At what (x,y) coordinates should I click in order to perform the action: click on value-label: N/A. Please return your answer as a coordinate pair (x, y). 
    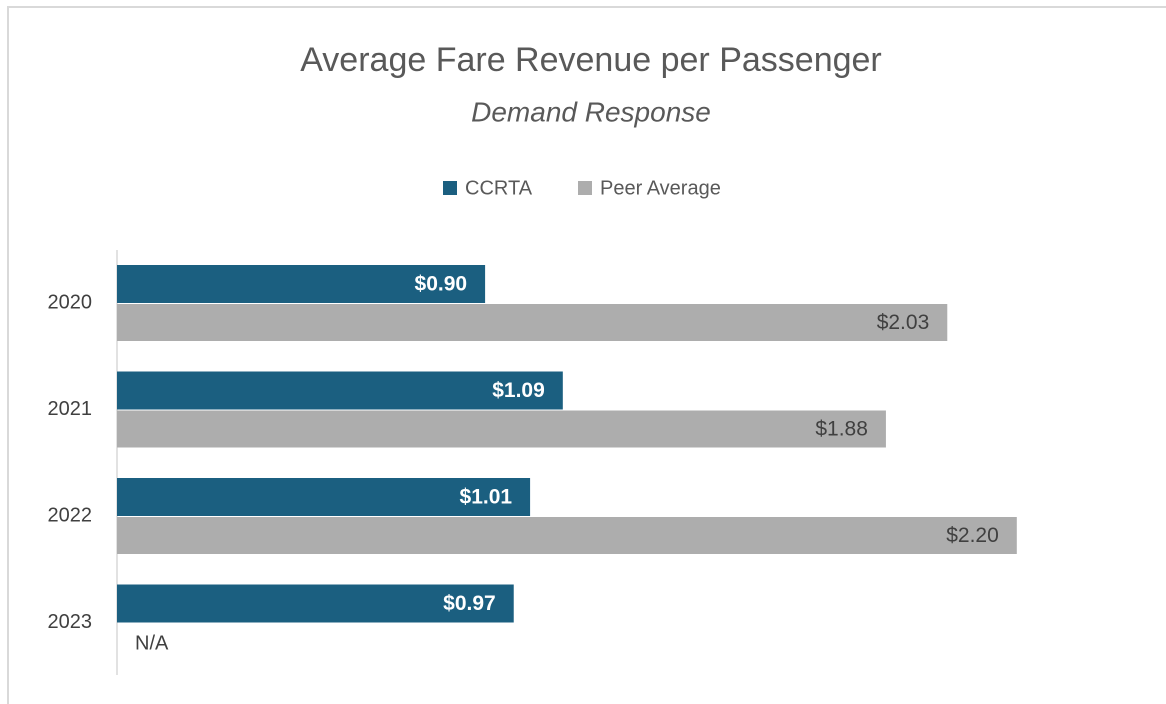
    Looking at the image, I should click on (152, 643).